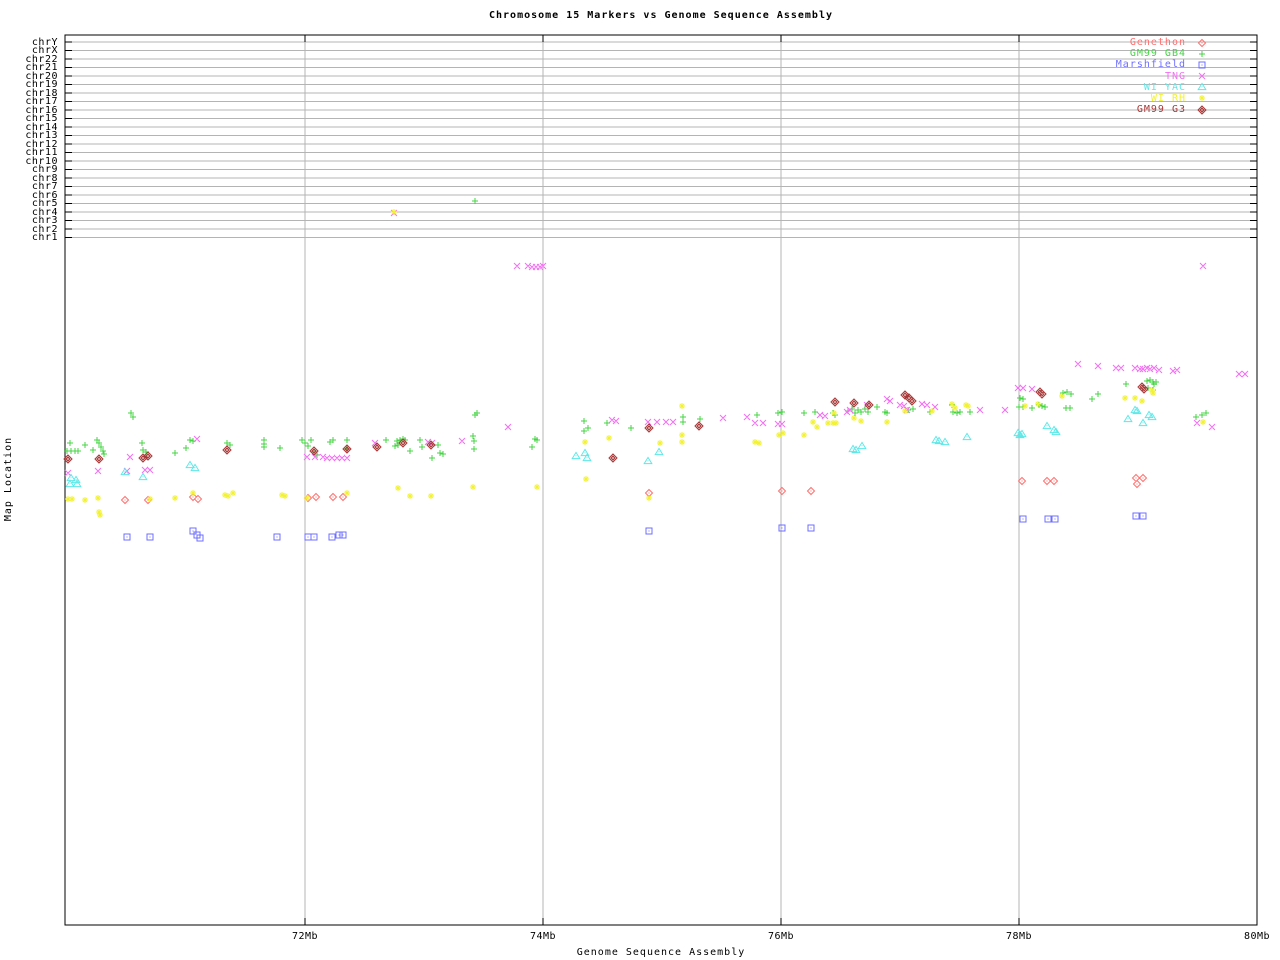 Image resolution: width=1280 pixels, height=960 pixels. What do you see at coordinates (1202, 98) in the screenshot?
I see `star-marker-icon` at bounding box center [1202, 98].